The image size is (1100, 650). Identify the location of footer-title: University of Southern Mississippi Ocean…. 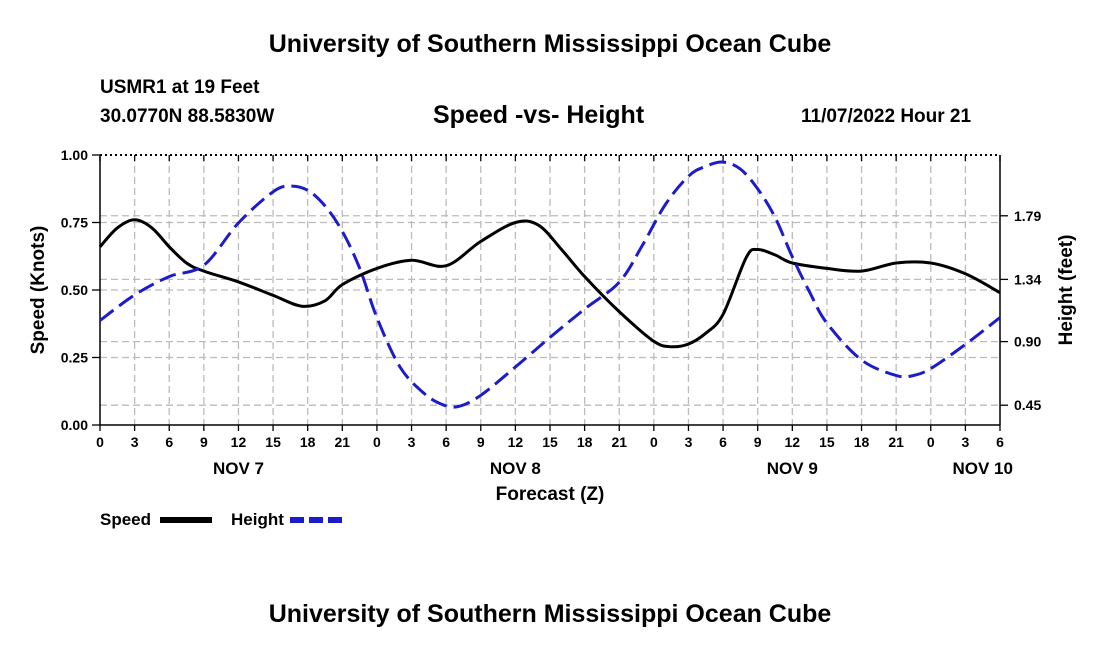
(550, 614).